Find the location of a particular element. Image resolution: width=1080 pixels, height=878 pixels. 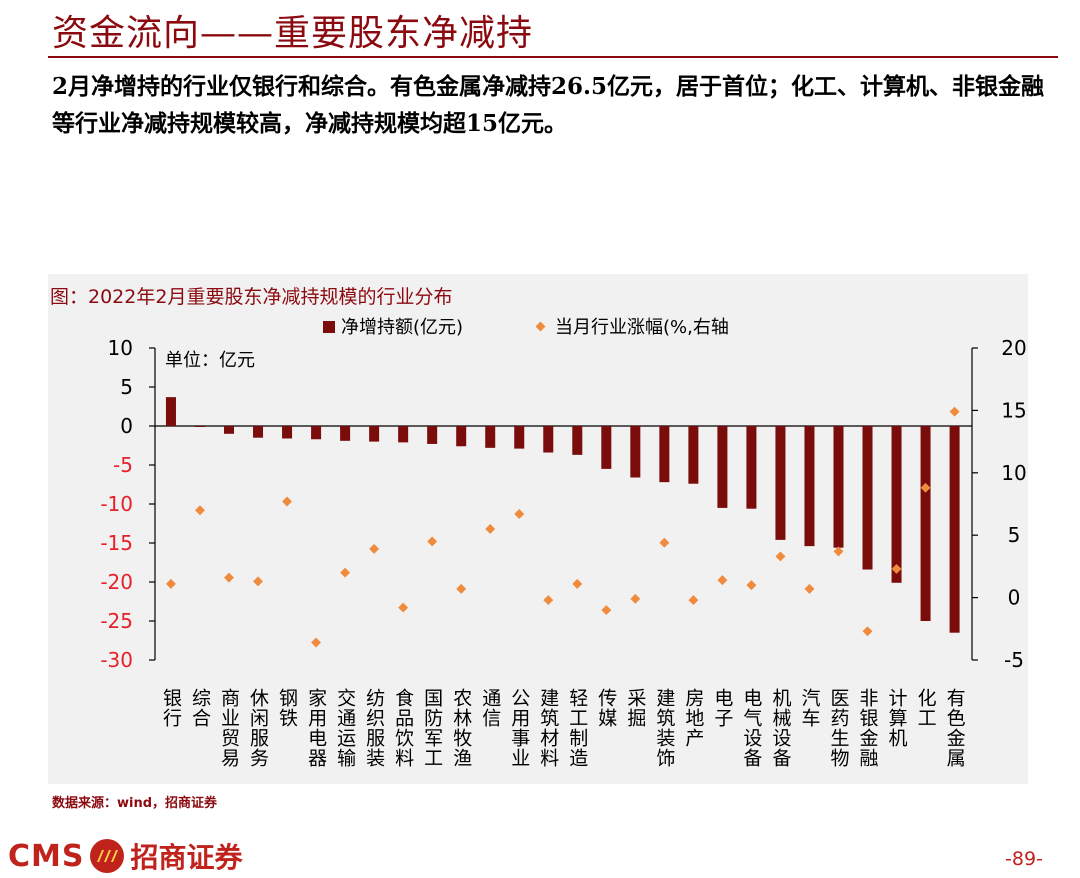

bar-公用事业 is located at coordinates (519, 437).